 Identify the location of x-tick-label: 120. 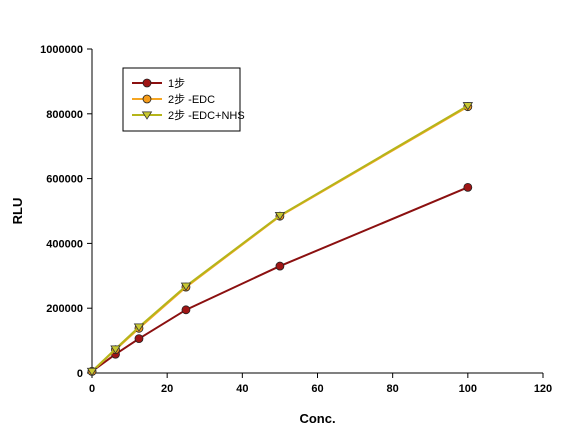
(543, 389).